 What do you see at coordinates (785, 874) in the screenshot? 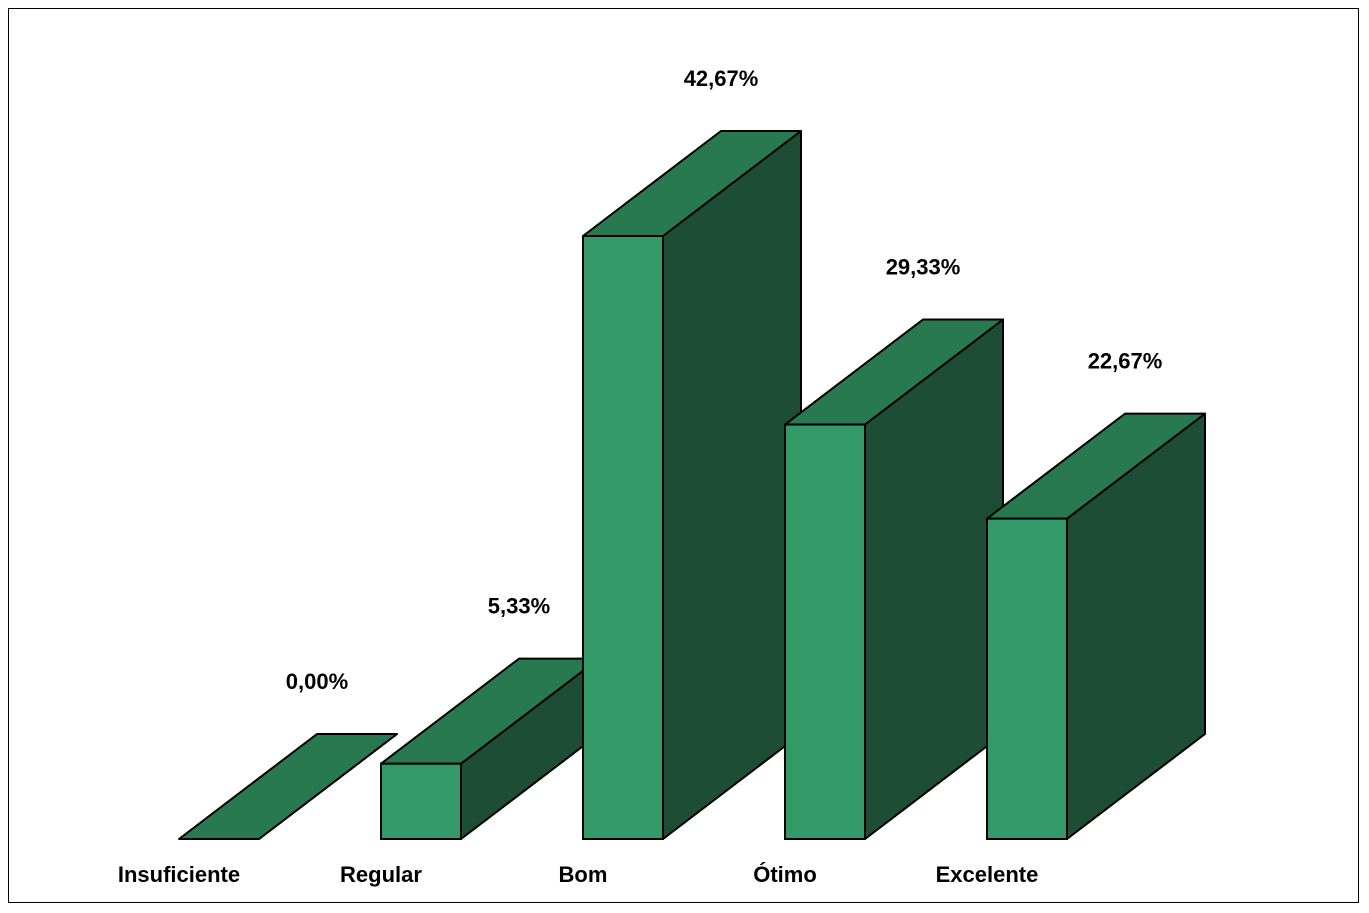
I see `category-label-otimo: Ótimo` at bounding box center [785, 874].